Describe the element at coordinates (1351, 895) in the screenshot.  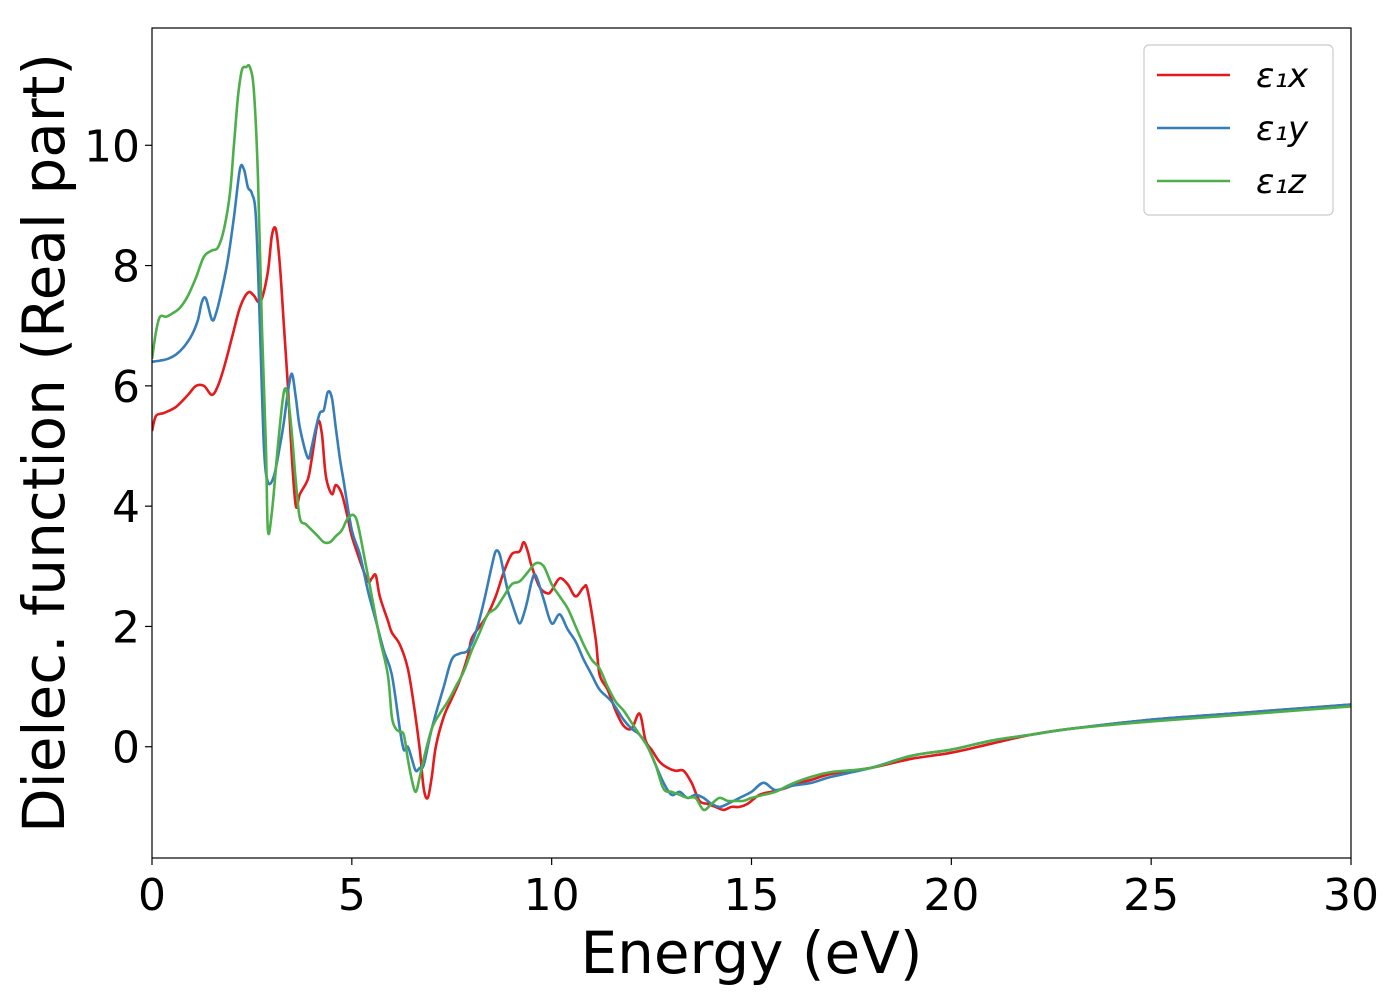
I see `x-tick-label: 30` at that location.